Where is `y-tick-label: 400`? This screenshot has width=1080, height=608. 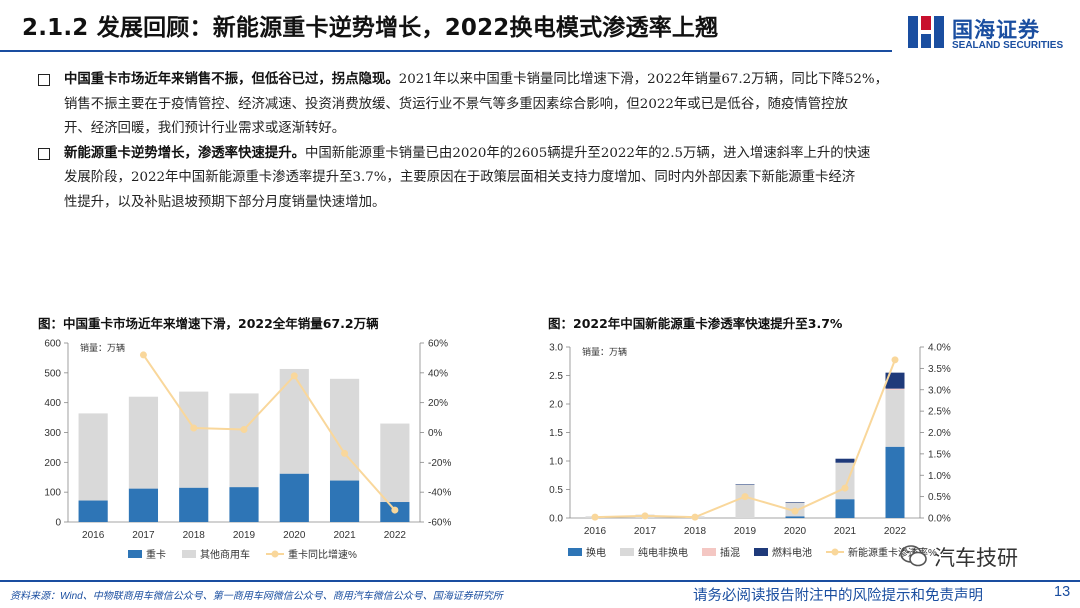 y-tick-label: 400 is located at coordinates (52, 403).